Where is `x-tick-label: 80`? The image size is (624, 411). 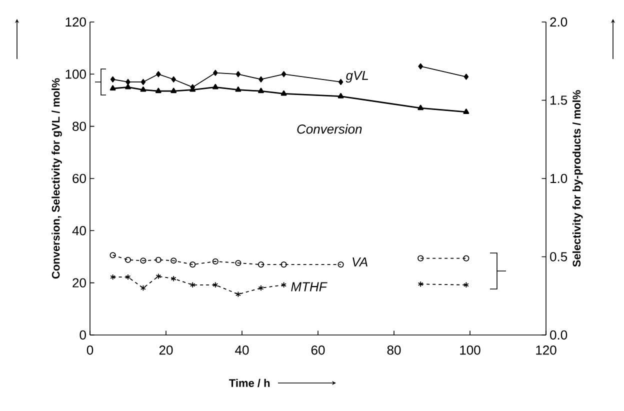 x-tick-label: 80 is located at coordinates (394, 350).